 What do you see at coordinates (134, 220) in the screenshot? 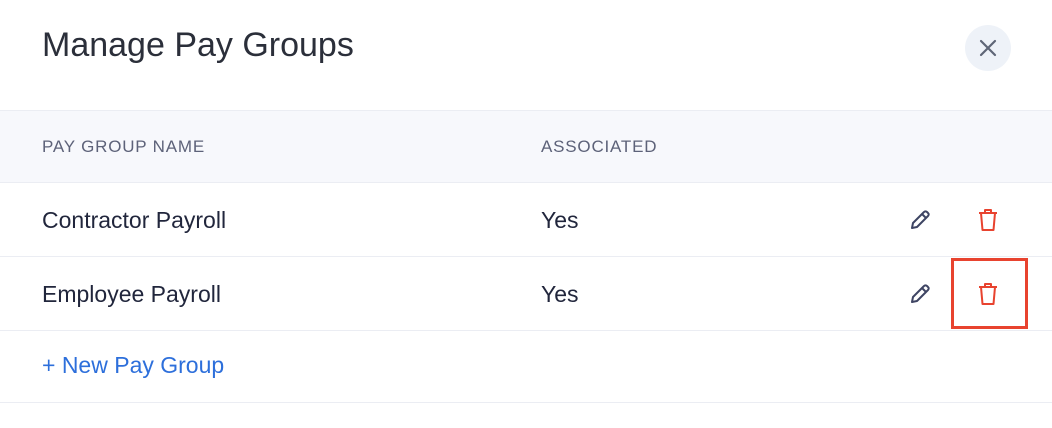
I see `pay-group-name: Contractor Payroll` at bounding box center [134, 220].